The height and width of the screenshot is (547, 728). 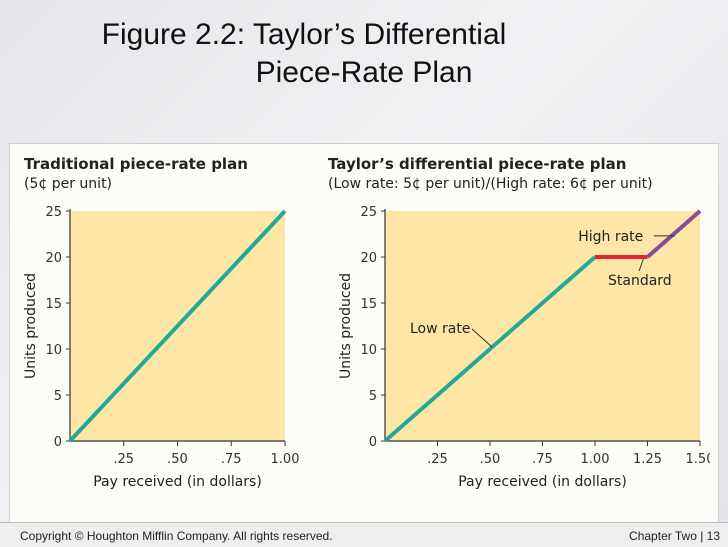 I want to click on chart2-xtick-label: .25, so click(x=437, y=459).